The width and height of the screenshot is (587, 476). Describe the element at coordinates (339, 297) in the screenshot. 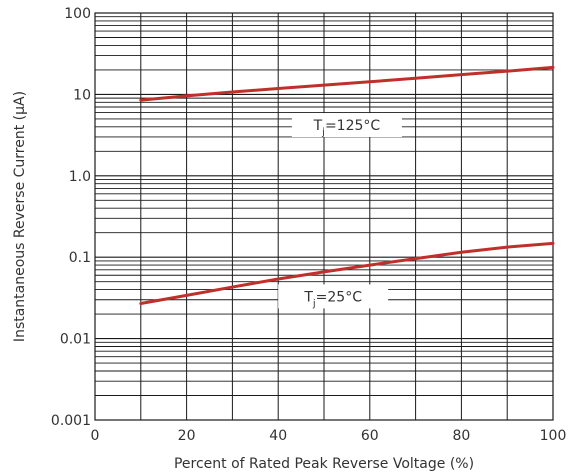

I see `series-label-rest: =25°C` at that location.